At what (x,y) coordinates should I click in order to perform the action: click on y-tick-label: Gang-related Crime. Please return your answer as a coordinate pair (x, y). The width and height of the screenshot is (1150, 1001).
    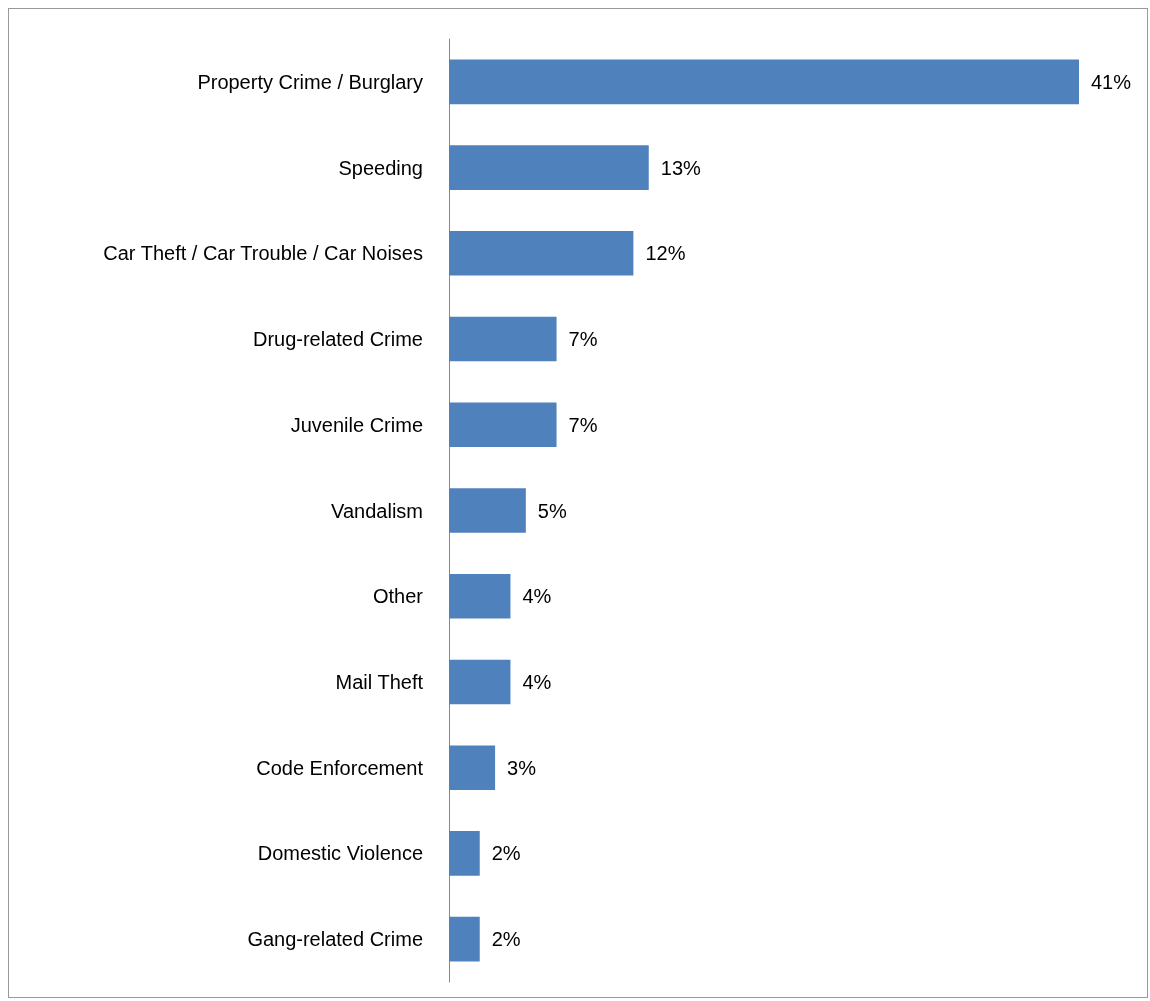
    Looking at the image, I should click on (335, 939).